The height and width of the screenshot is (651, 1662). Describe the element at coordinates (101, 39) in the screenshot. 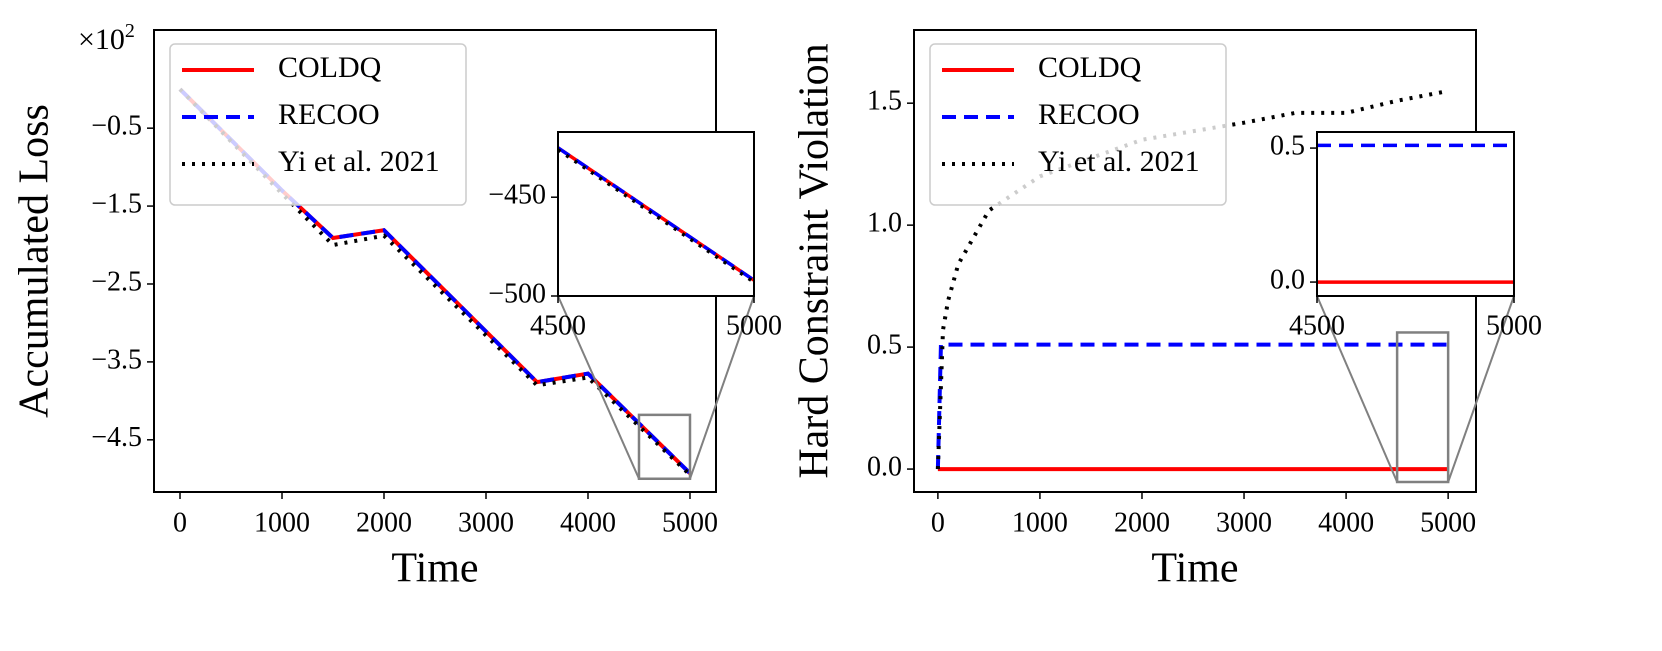

I see `multiplier-base: ×10` at that location.